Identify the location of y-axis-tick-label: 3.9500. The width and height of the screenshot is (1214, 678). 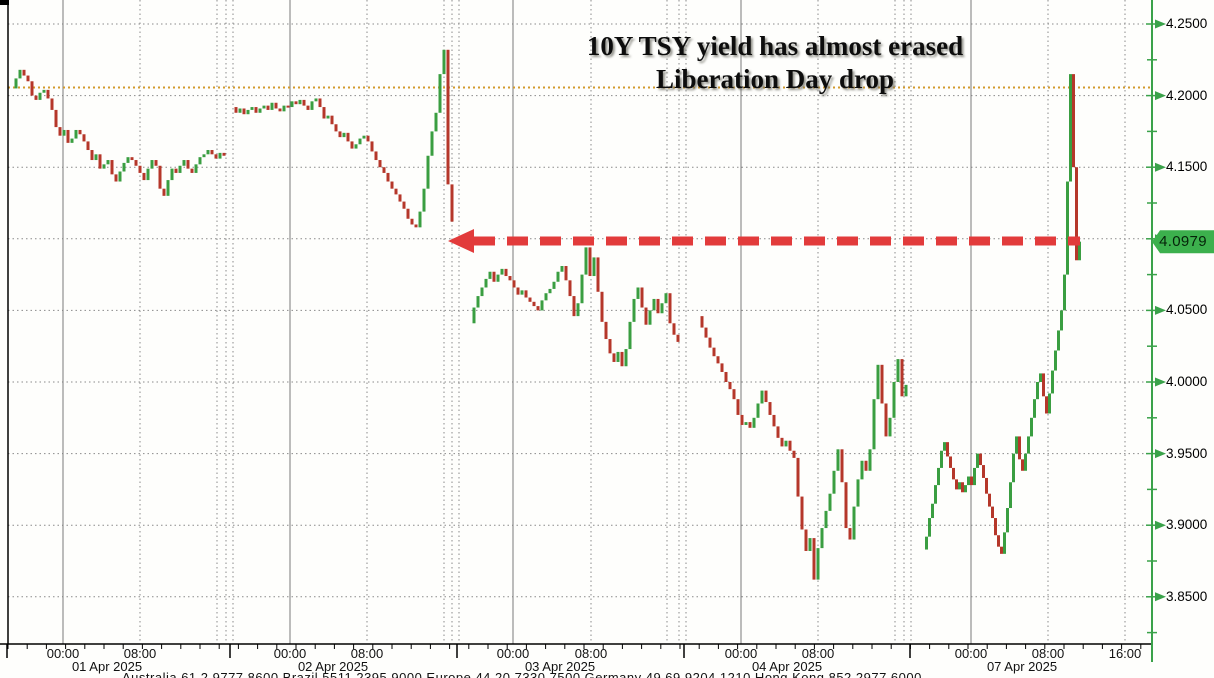
(1187, 453).